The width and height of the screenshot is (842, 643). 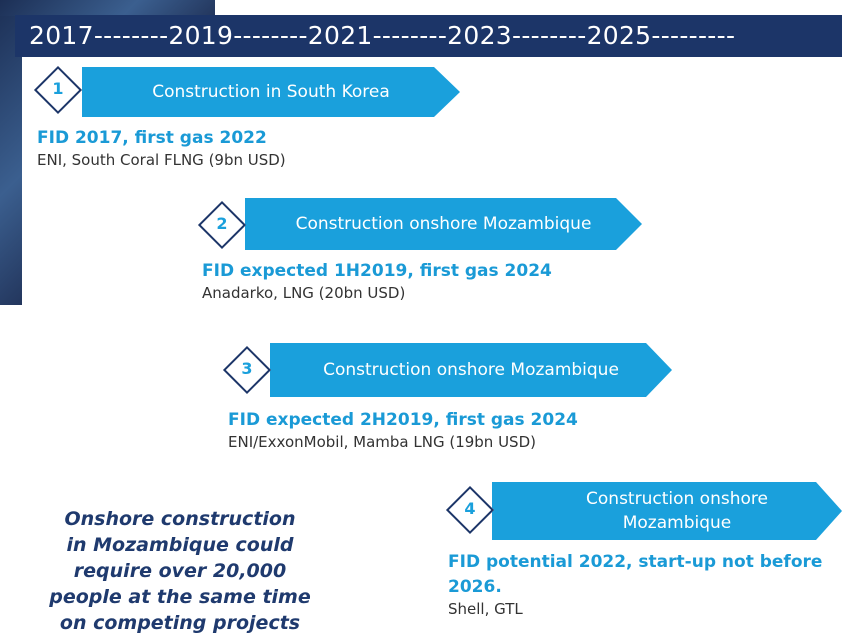 What do you see at coordinates (382, 442) in the screenshot?
I see `item-subtitle: ENI/ExxonMobil, Mamba LNG (19bn USD)` at bounding box center [382, 442].